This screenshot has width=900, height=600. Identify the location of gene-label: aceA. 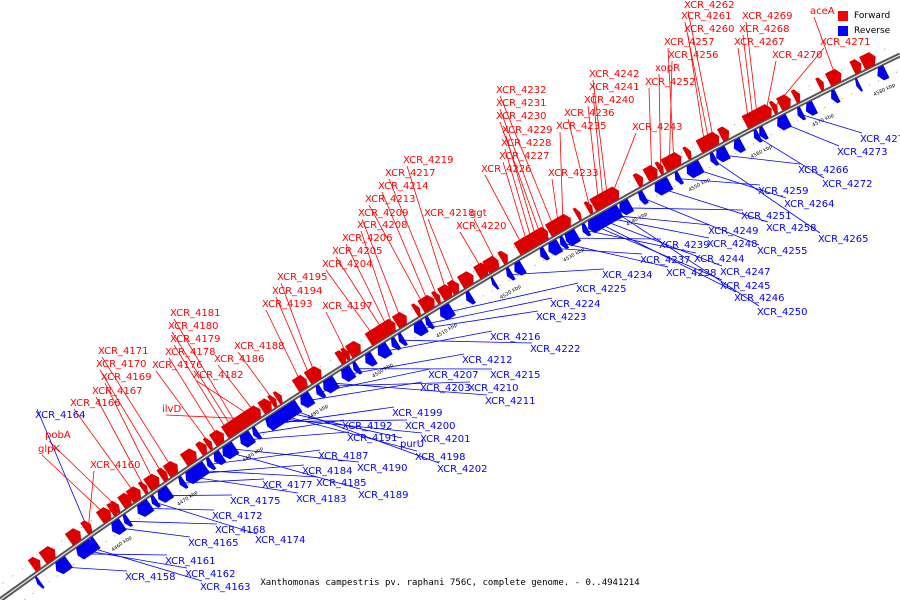
(822, 11).